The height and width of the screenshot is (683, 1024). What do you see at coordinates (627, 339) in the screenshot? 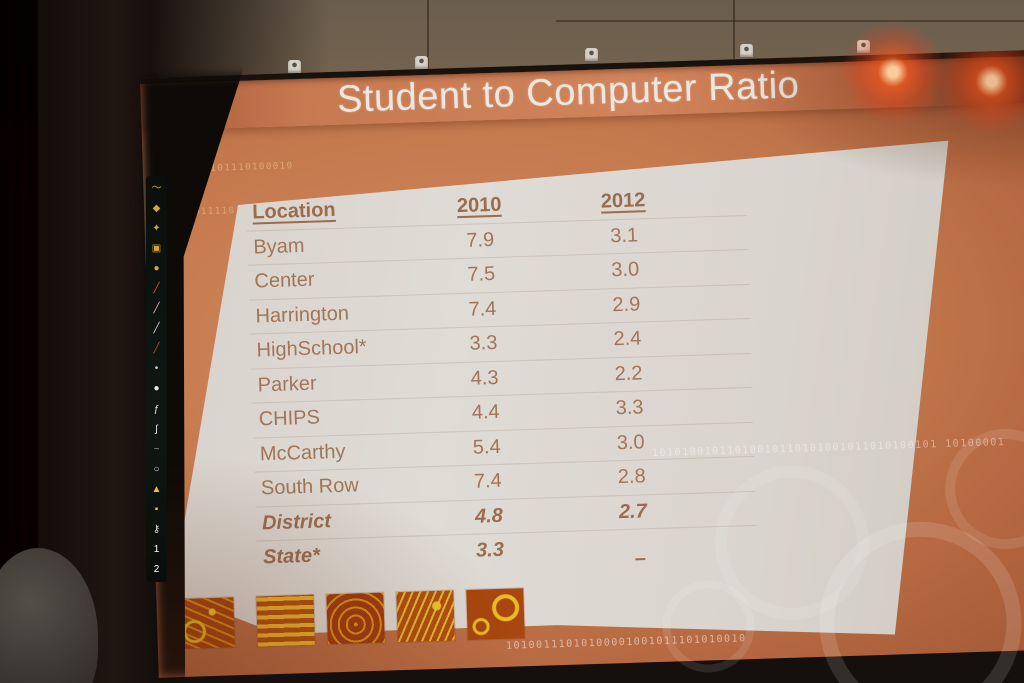
I see `table-cell-2012: 2.4` at bounding box center [627, 339].